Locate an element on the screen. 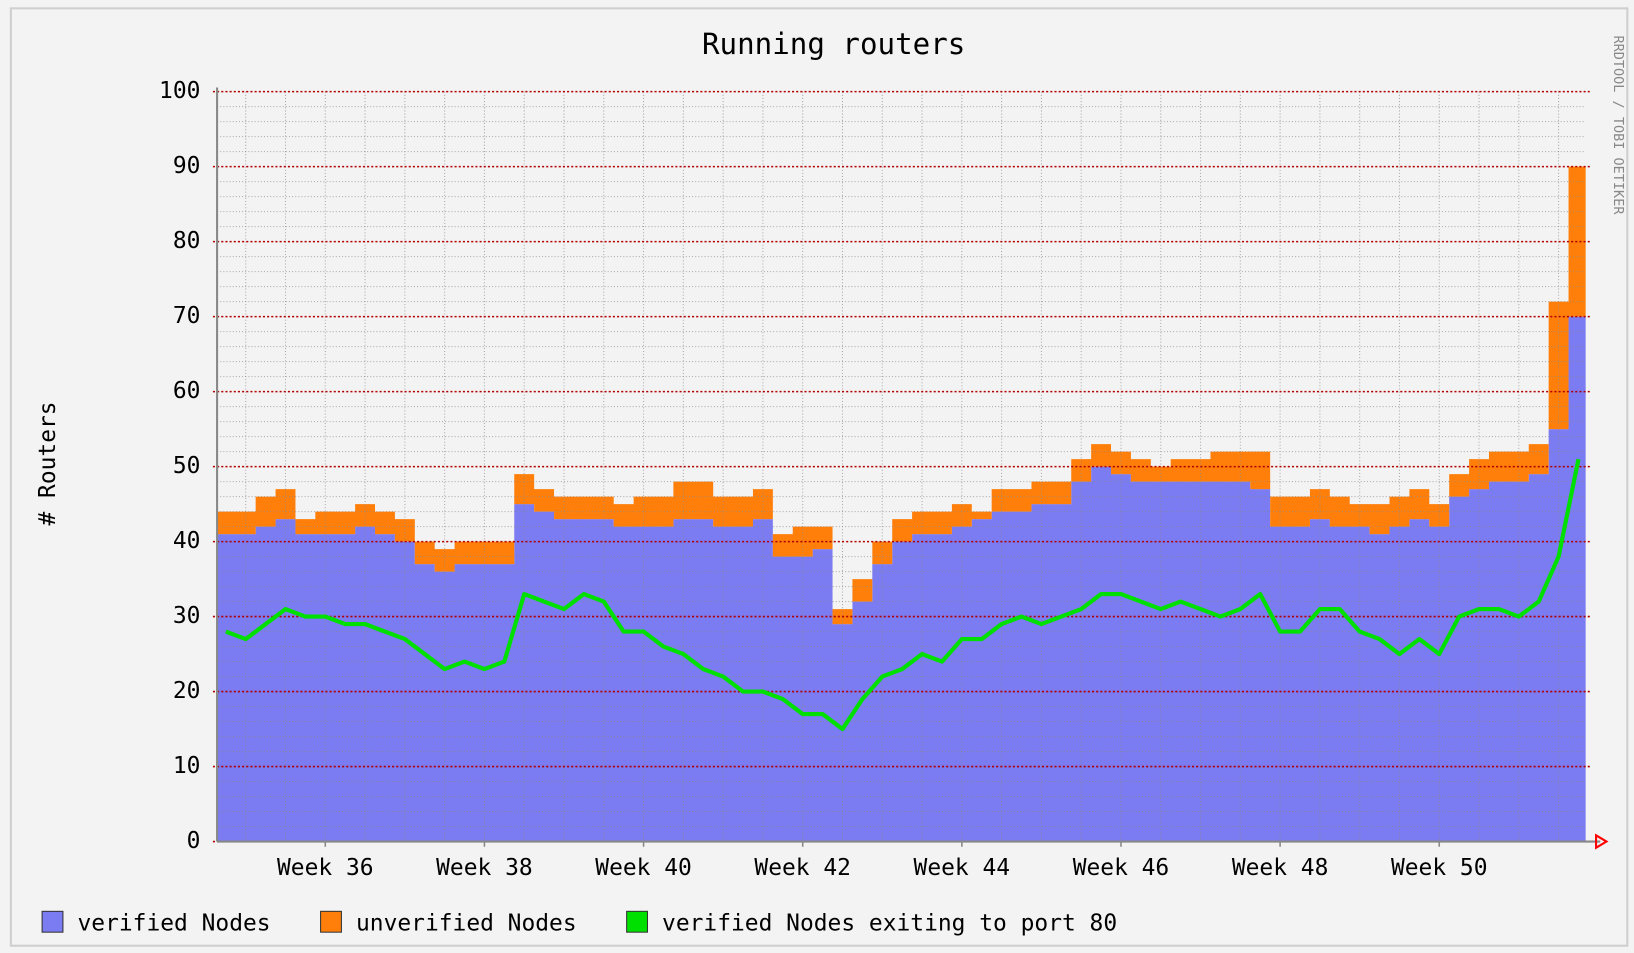  legend-label: unverified Nodes is located at coordinates (466, 923).